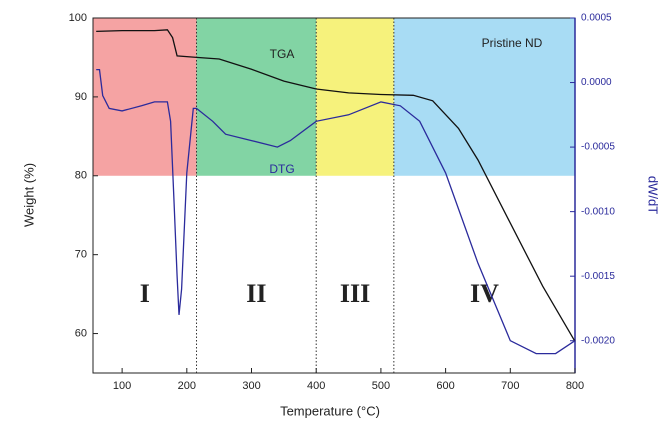 The height and width of the screenshot is (435, 668). I want to click on y2-tick-label: -0.0020, so click(598, 340).